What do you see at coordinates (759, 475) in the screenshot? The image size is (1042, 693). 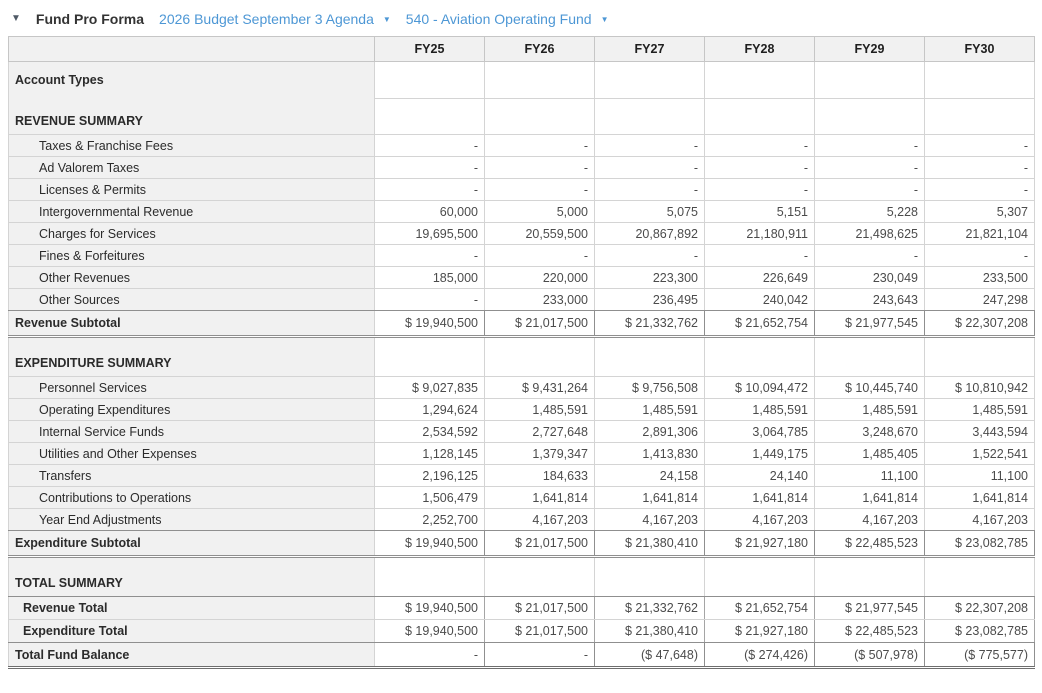 I see `cell-value: 24,140` at bounding box center [759, 475].